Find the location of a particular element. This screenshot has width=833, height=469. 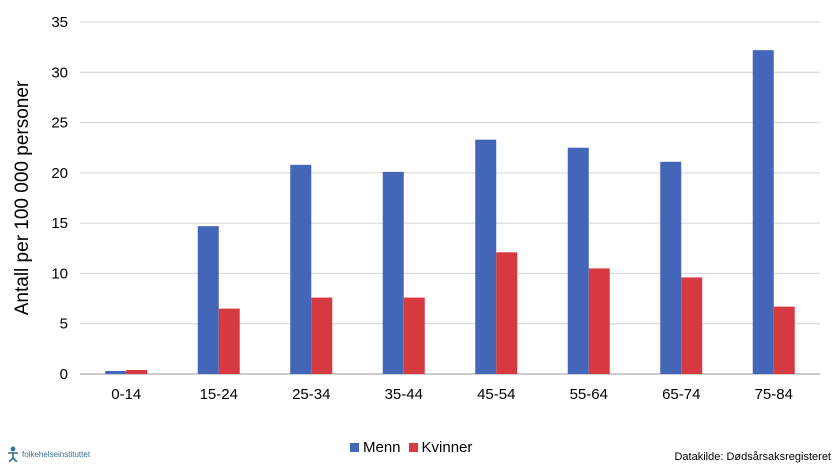

x-tick-label: 35-44 is located at coordinates (404, 394).